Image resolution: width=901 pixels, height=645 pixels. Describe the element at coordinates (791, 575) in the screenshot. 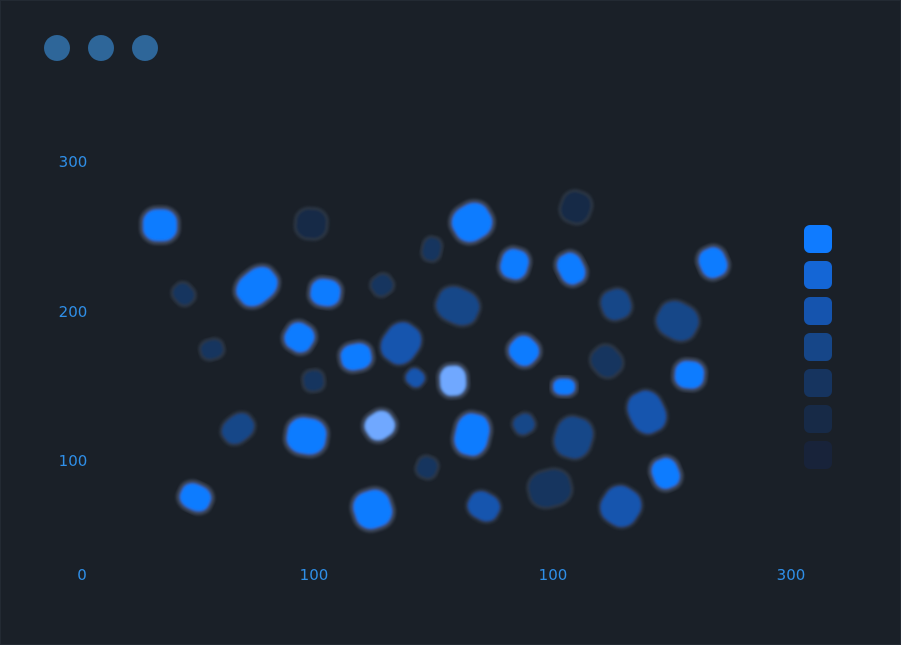

I see `x-tick-label: 300` at that location.